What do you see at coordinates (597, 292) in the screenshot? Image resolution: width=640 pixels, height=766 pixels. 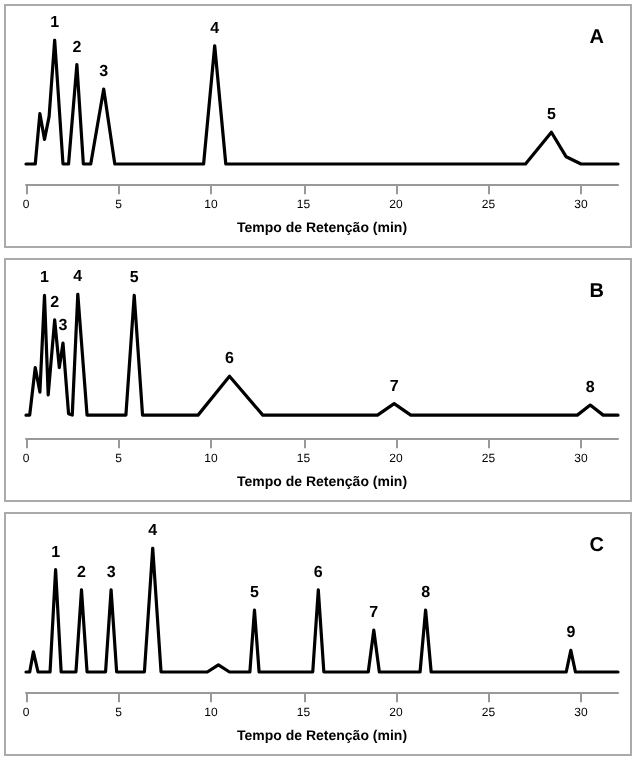 I see `chart-title: B` at bounding box center [597, 292].